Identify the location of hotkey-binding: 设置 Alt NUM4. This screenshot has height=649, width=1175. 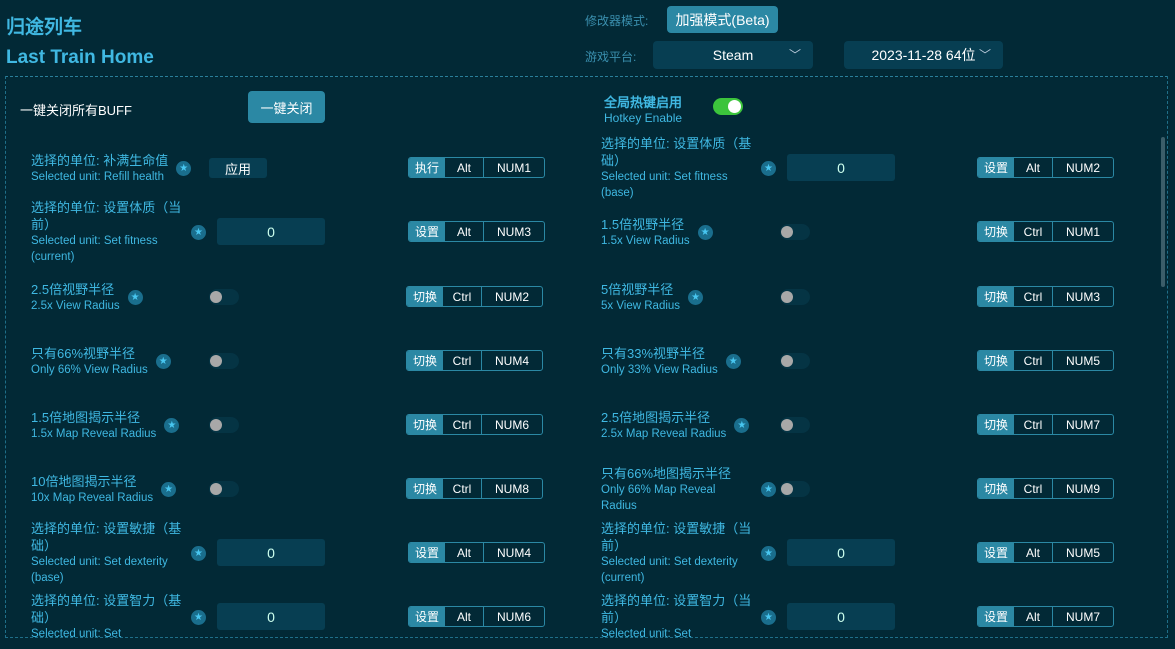
(476, 552).